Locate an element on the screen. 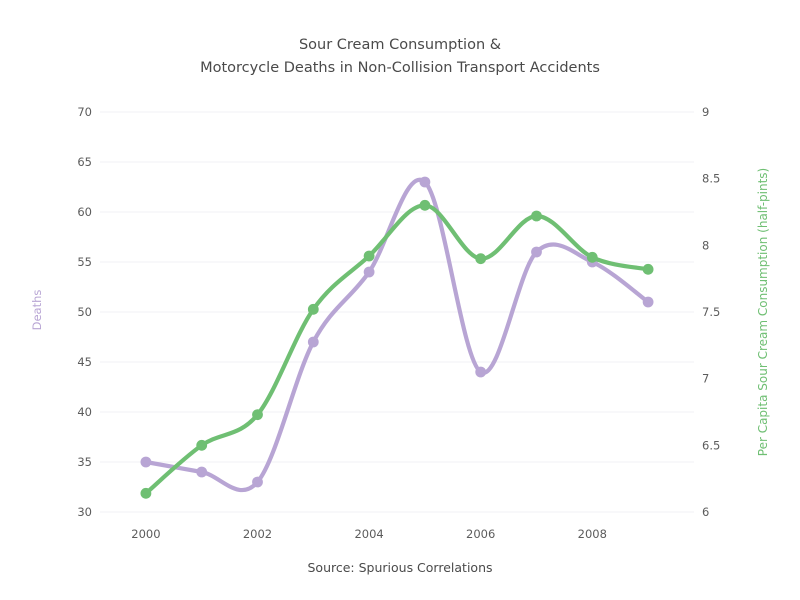 This screenshot has height=600, width=800. x-axis-tick-label: 2000 is located at coordinates (145, 534).